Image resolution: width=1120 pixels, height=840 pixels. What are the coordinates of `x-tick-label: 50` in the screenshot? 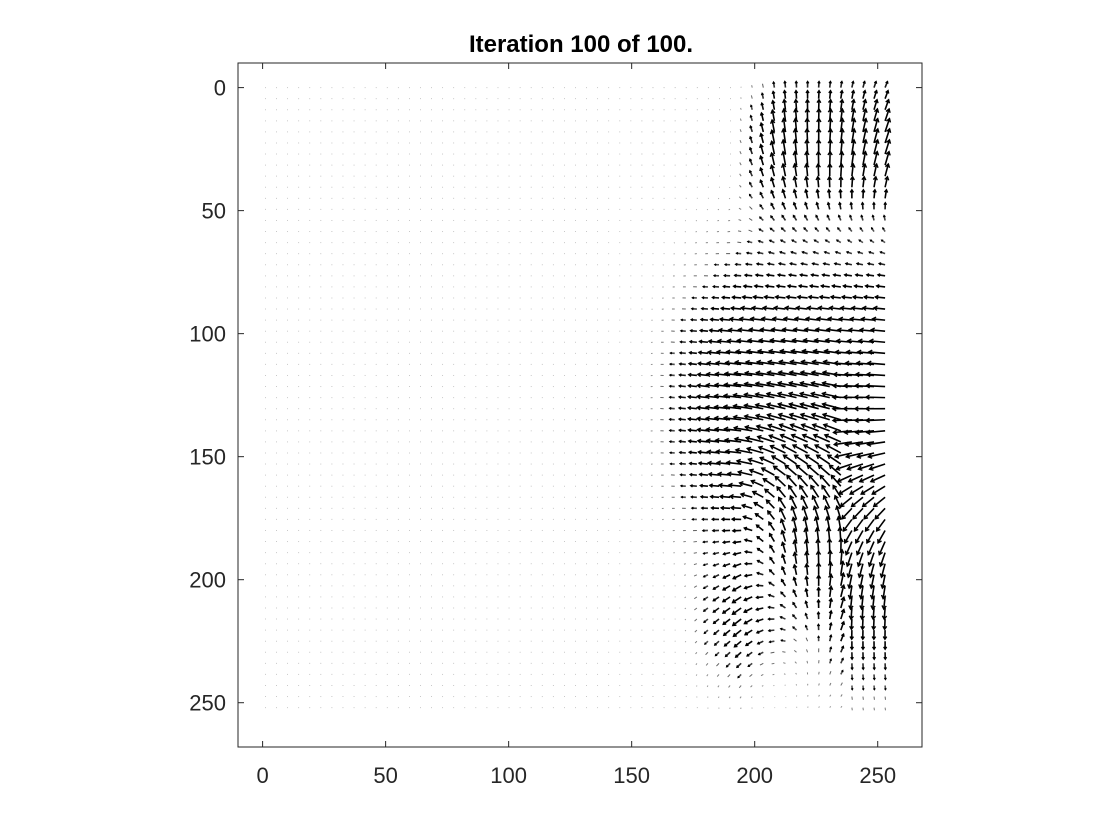 It's located at (385, 775).